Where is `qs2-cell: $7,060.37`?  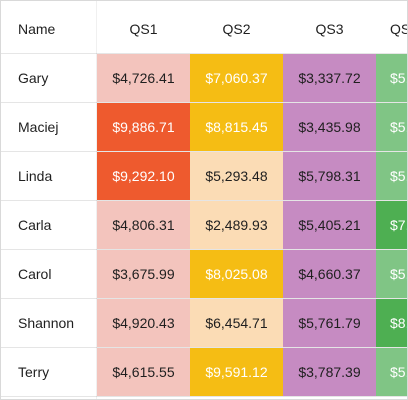
qs2-cell: $7,060.37 is located at coordinates (236, 78).